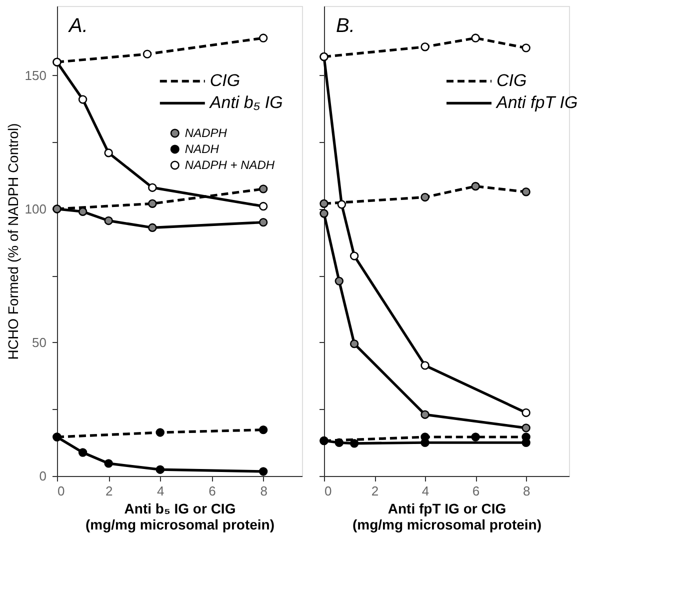 The image size is (687, 609). I want to click on y-tick-label: 50, so click(39, 342).